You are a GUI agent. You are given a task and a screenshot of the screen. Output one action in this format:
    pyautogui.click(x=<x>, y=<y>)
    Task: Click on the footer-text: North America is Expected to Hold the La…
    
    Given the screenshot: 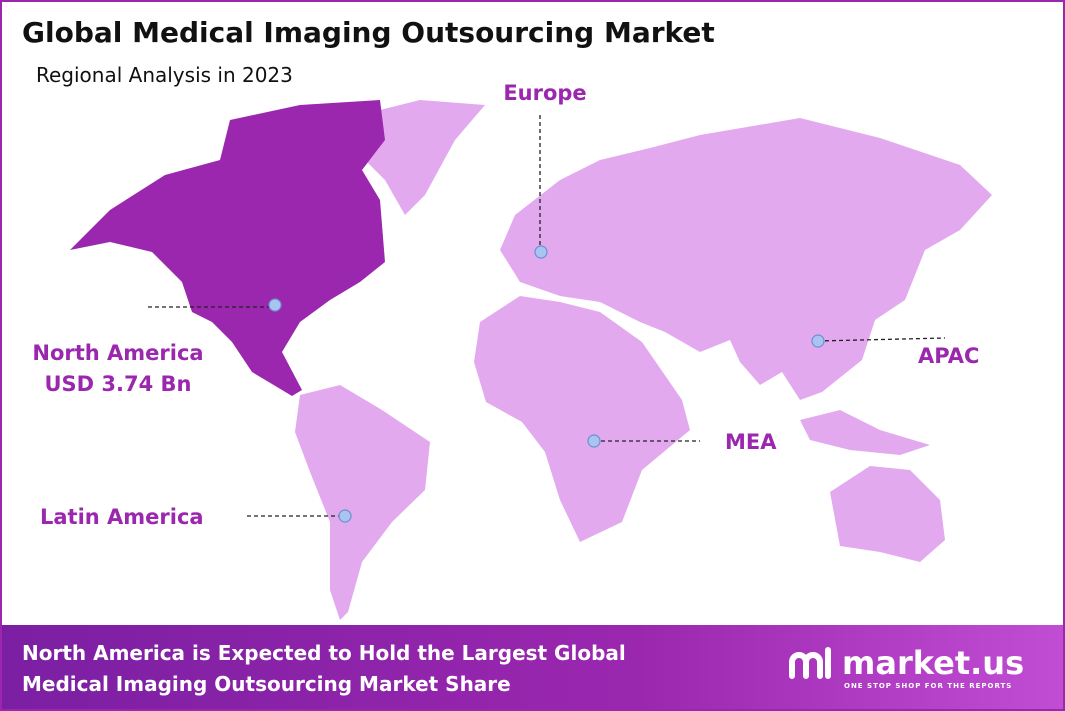 What is the action you would take?
    pyautogui.click(x=324, y=653)
    